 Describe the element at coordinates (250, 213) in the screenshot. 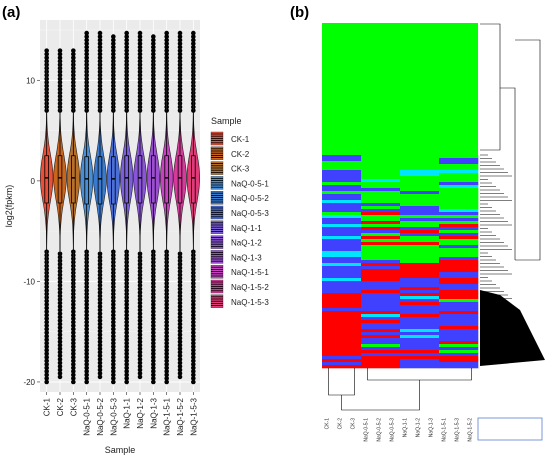

I see `legend-label: NaQ-0-5-3` at that location.